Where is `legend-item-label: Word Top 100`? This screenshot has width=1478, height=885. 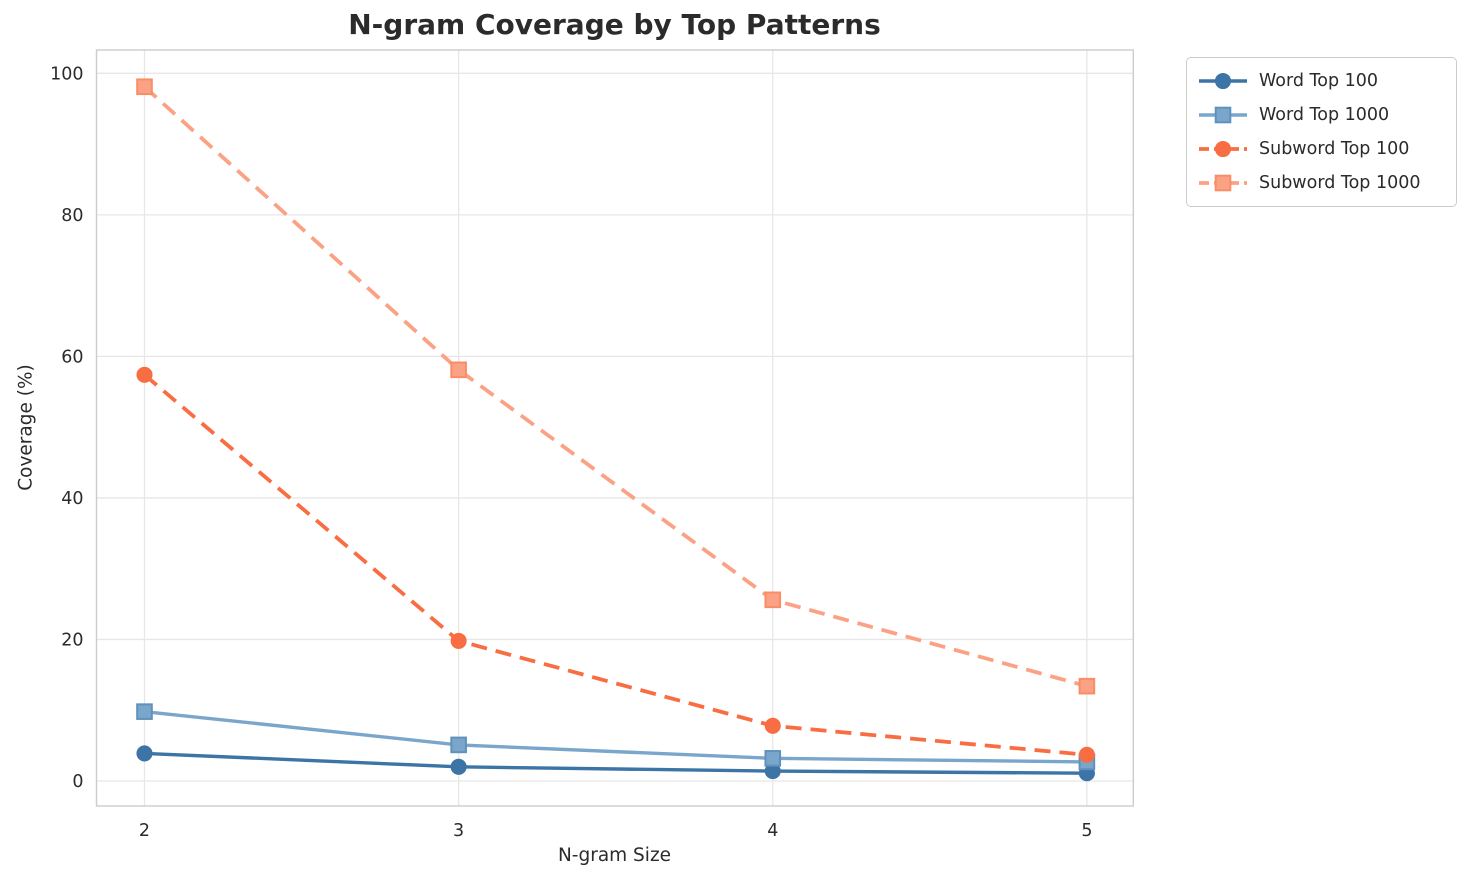 legend-item-label: Word Top 100 is located at coordinates (1319, 81).